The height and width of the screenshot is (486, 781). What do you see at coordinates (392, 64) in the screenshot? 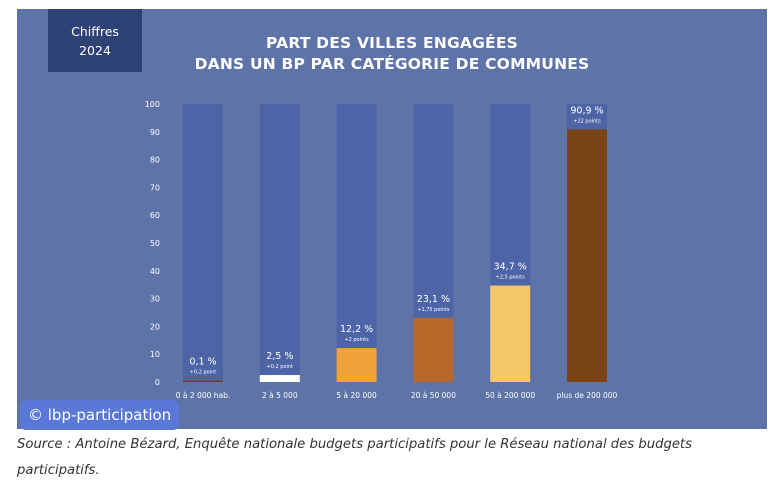
I see `chart-title-line-2: DANS UN BP PAR CATÉGORIE DE COMMUNES` at bounding box center [392, 64].